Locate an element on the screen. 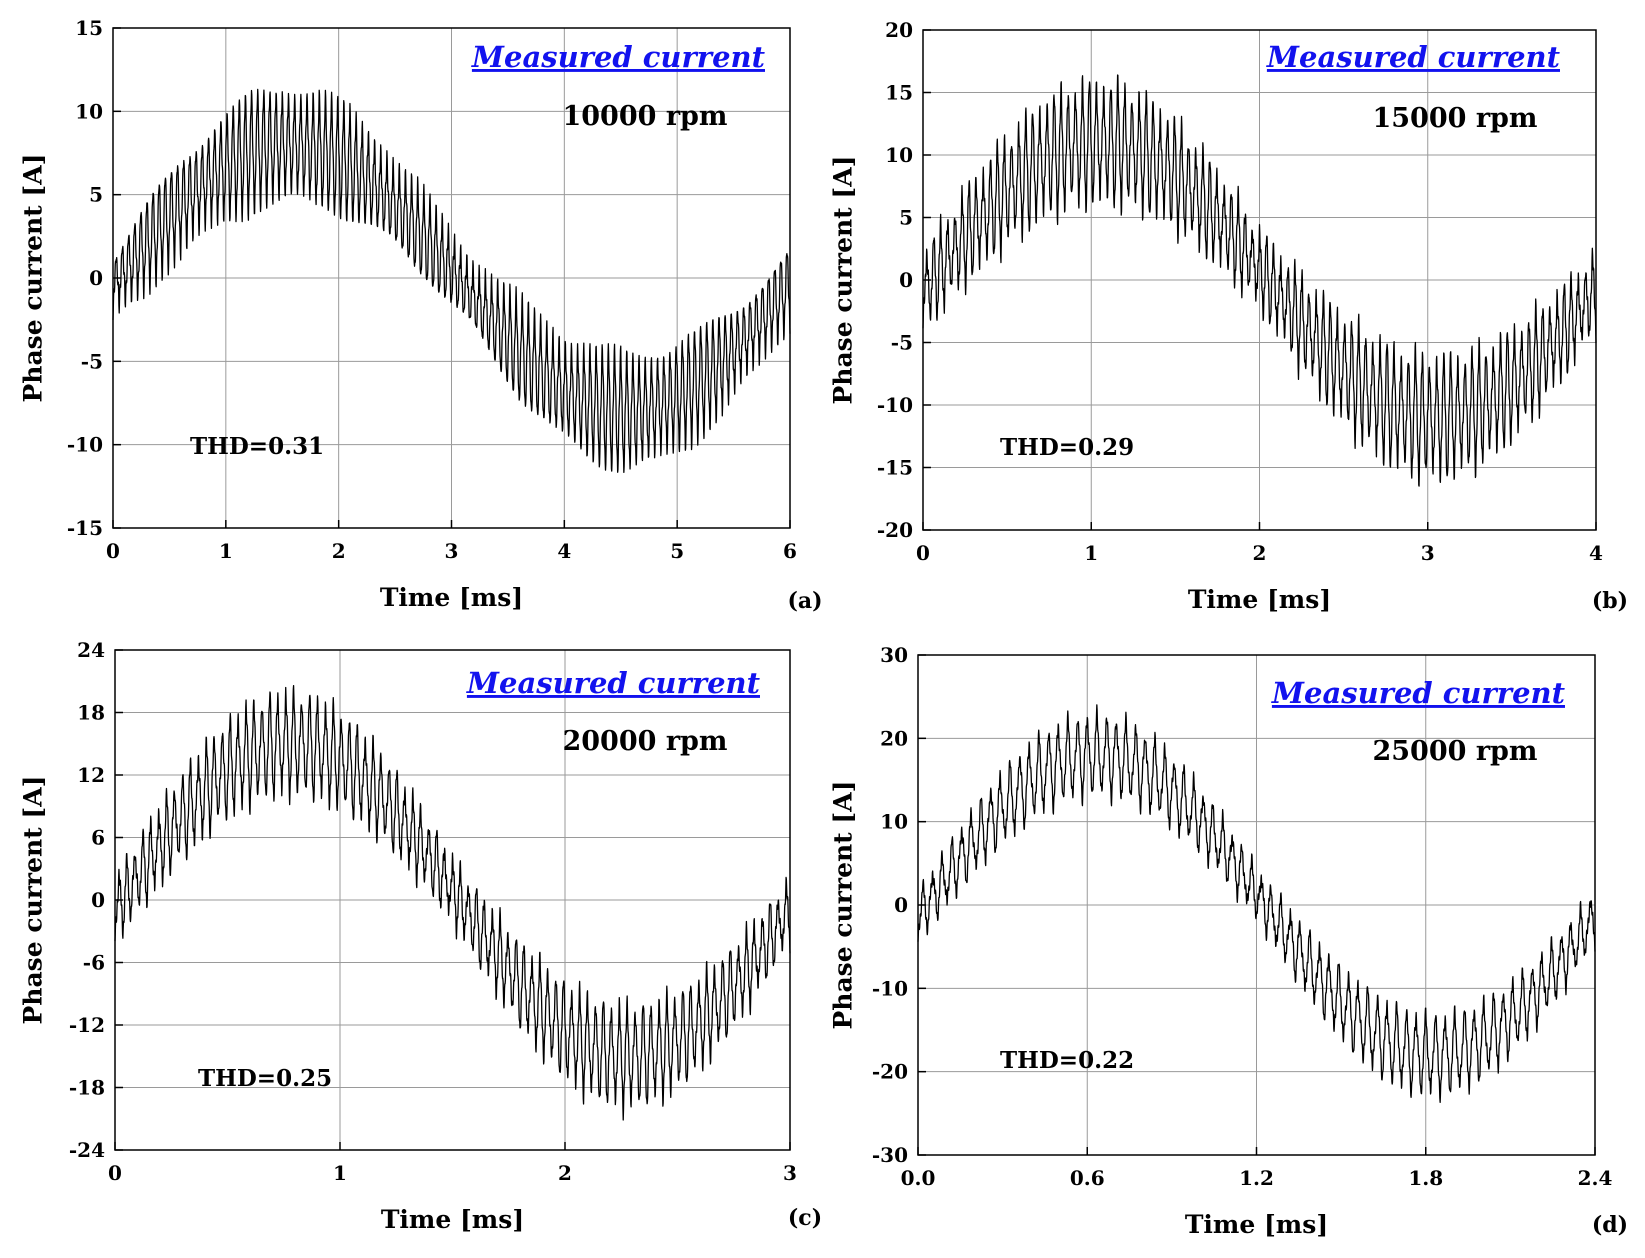  y-tick-label: 12 is located at coordinates (91, 775).